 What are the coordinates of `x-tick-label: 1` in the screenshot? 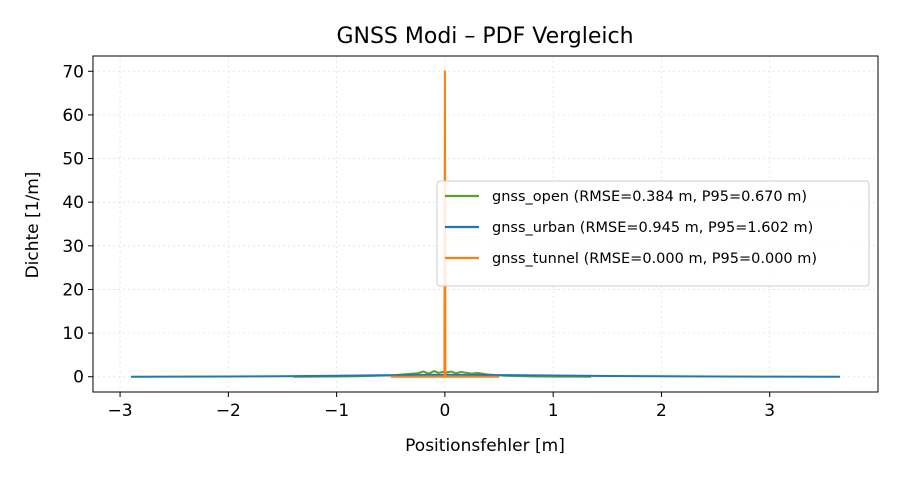 It's located at (553, 411).